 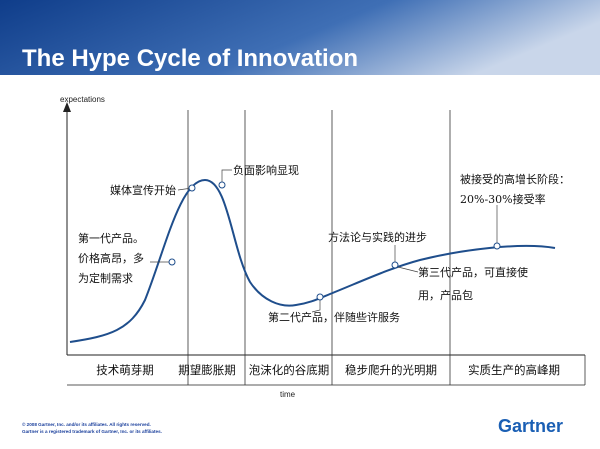 I want to click on y-label: expectations, so click(x=82, y=99).